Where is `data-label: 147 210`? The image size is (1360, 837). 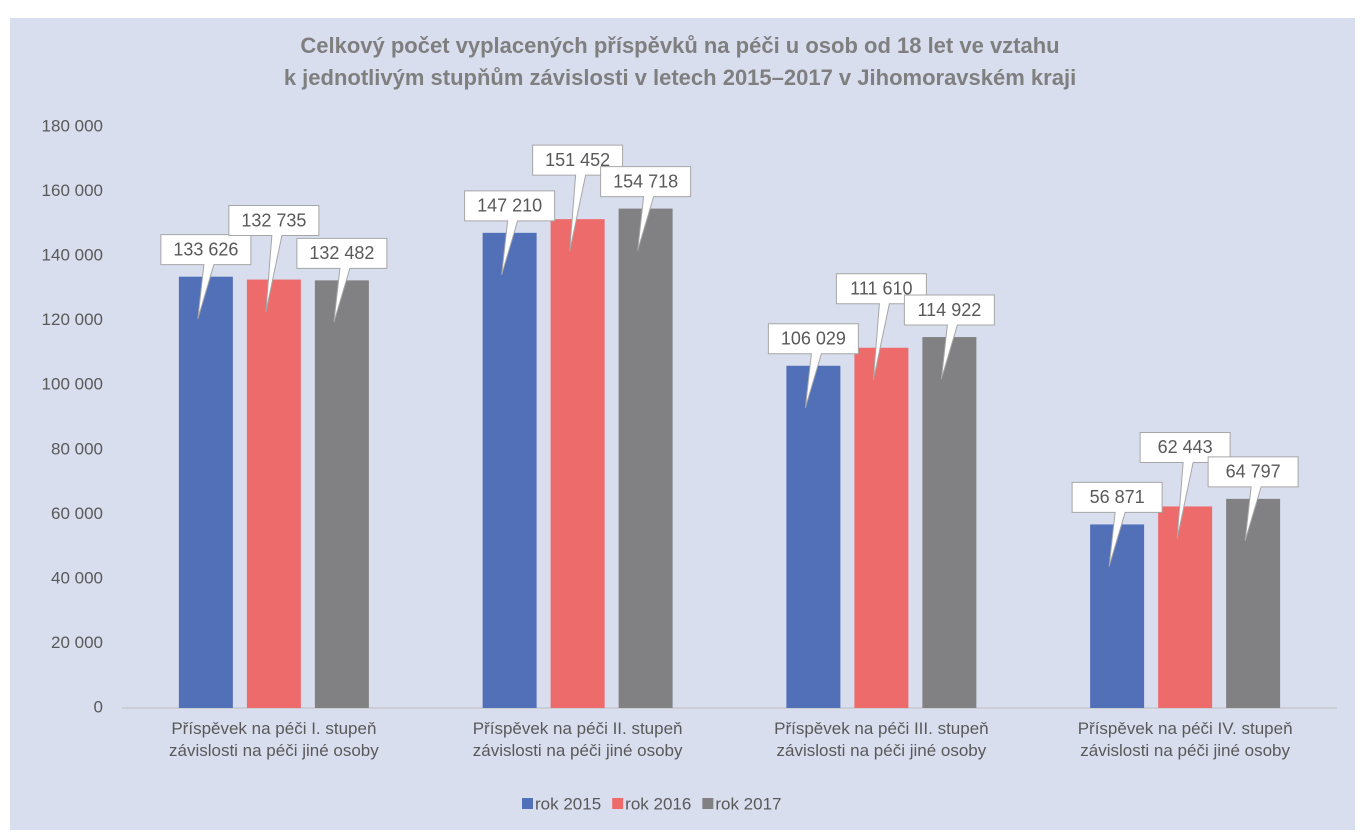
data-label: 147 210 is located at coordinates (509, 206).